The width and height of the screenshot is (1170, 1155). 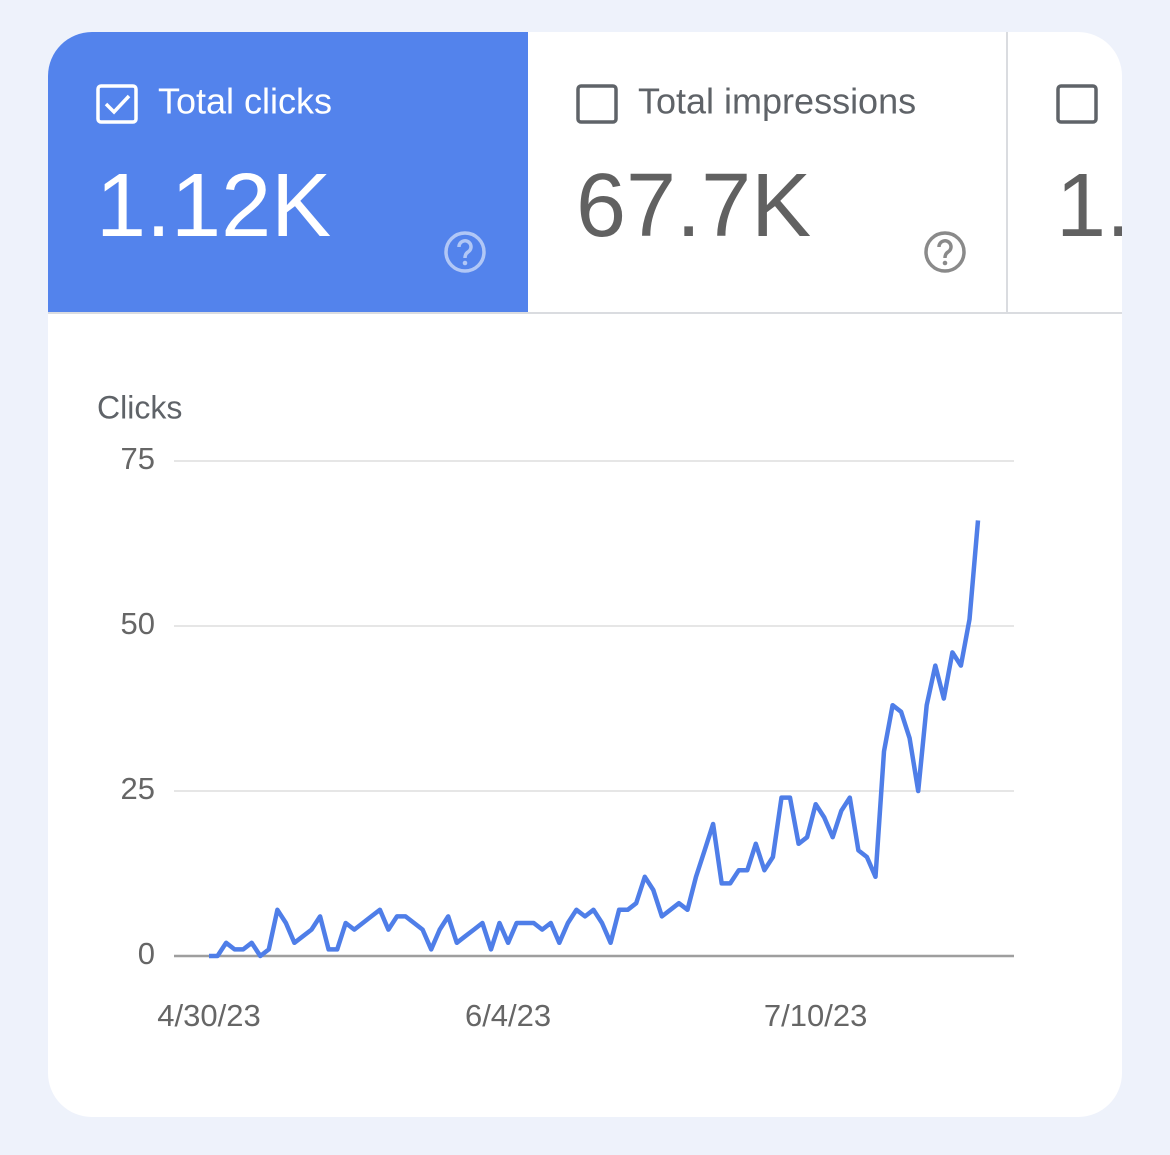 What do you see at coordinates (139, 407) in the screenshot?
I see `y-axis-label: Clicks` at bounding box center [139, 407].